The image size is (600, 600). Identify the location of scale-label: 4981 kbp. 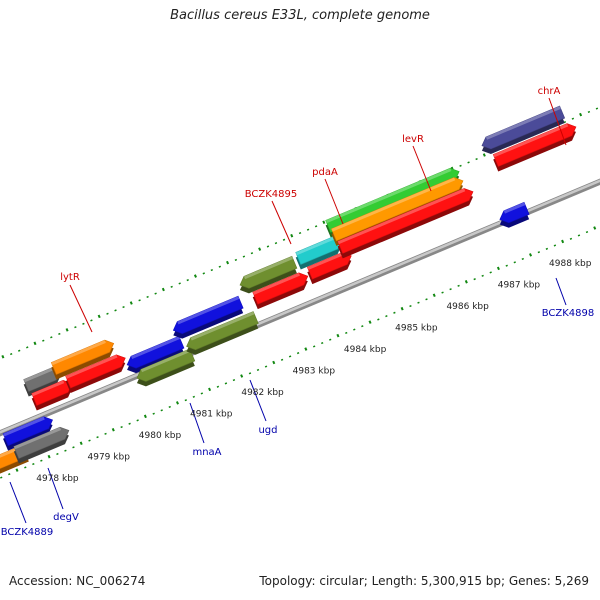
(211, 414).